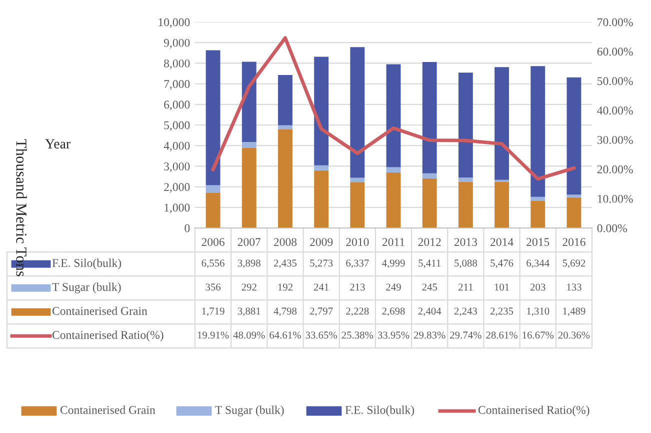  Describe the element at coordinates (430, 312) in the screenshot. I see `data-label: 2,404` at that location.